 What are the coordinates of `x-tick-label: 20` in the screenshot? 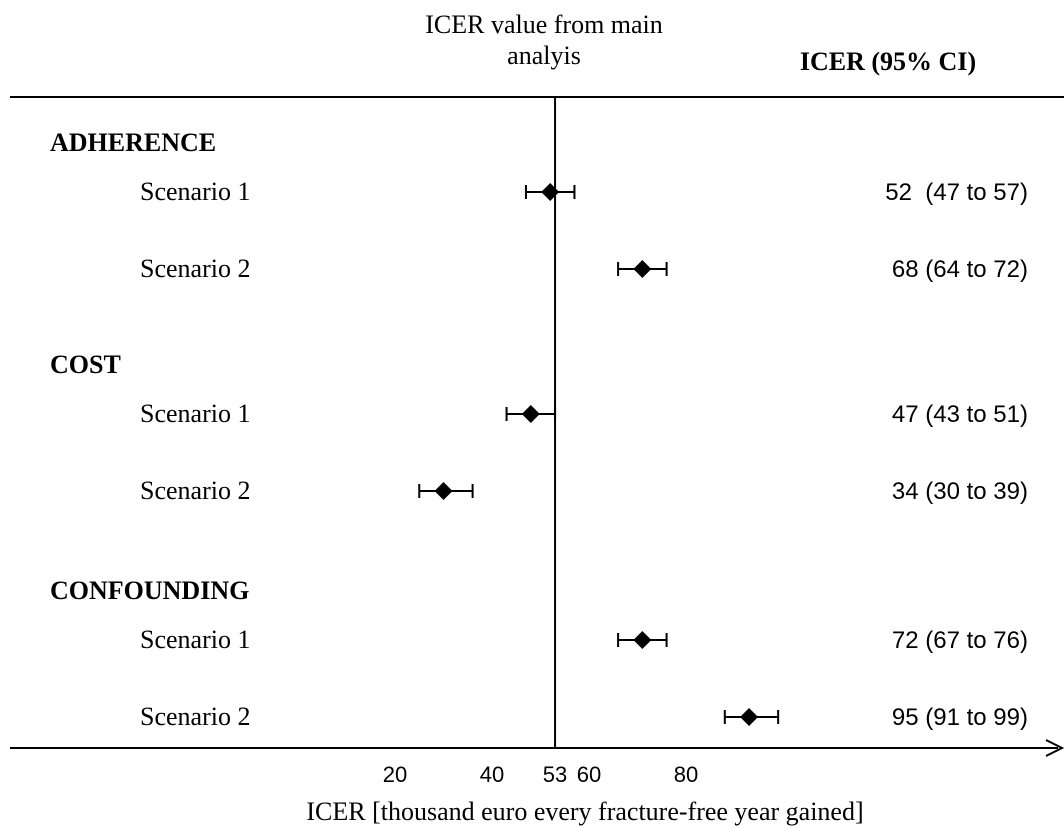 It's located at (395, 774).